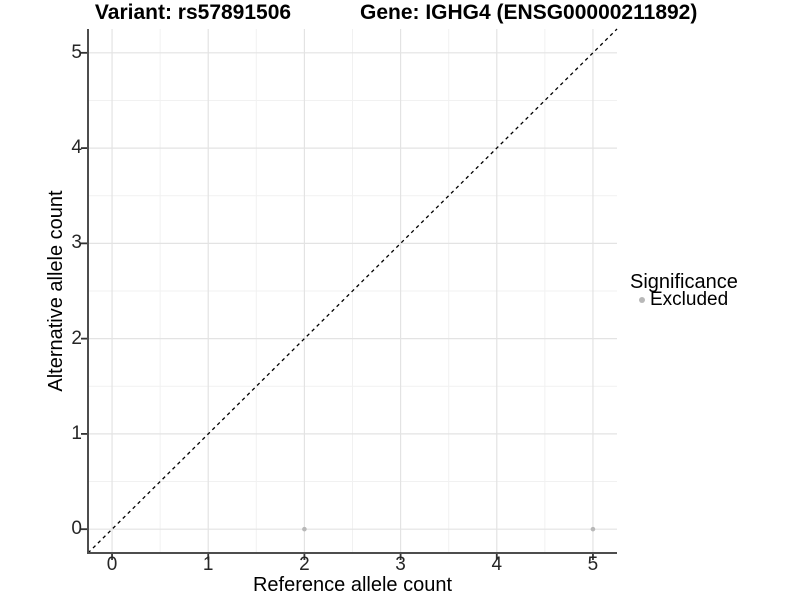 The image size is (800, 600). What do you see at coordinates (76, 338) in the screenshot?
I see `y-tick-label: 2` at bounding box center [76, 338].